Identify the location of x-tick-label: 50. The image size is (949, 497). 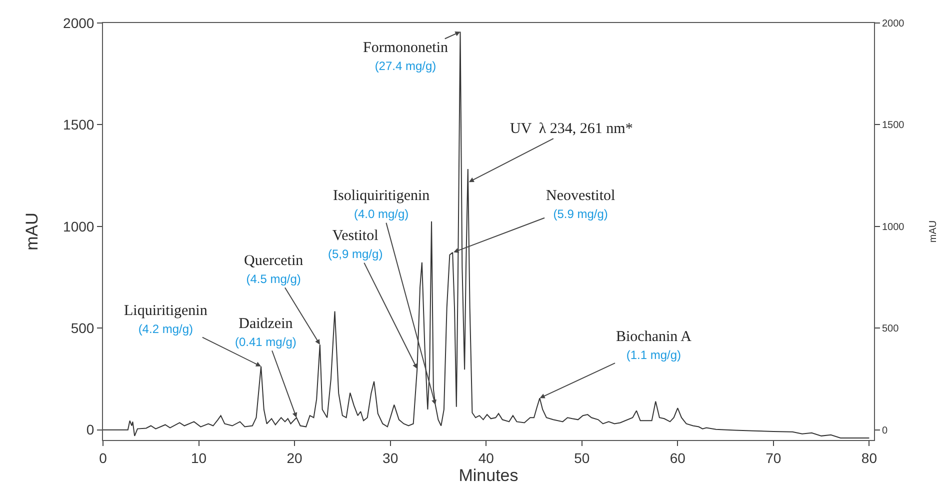
(582, 458).